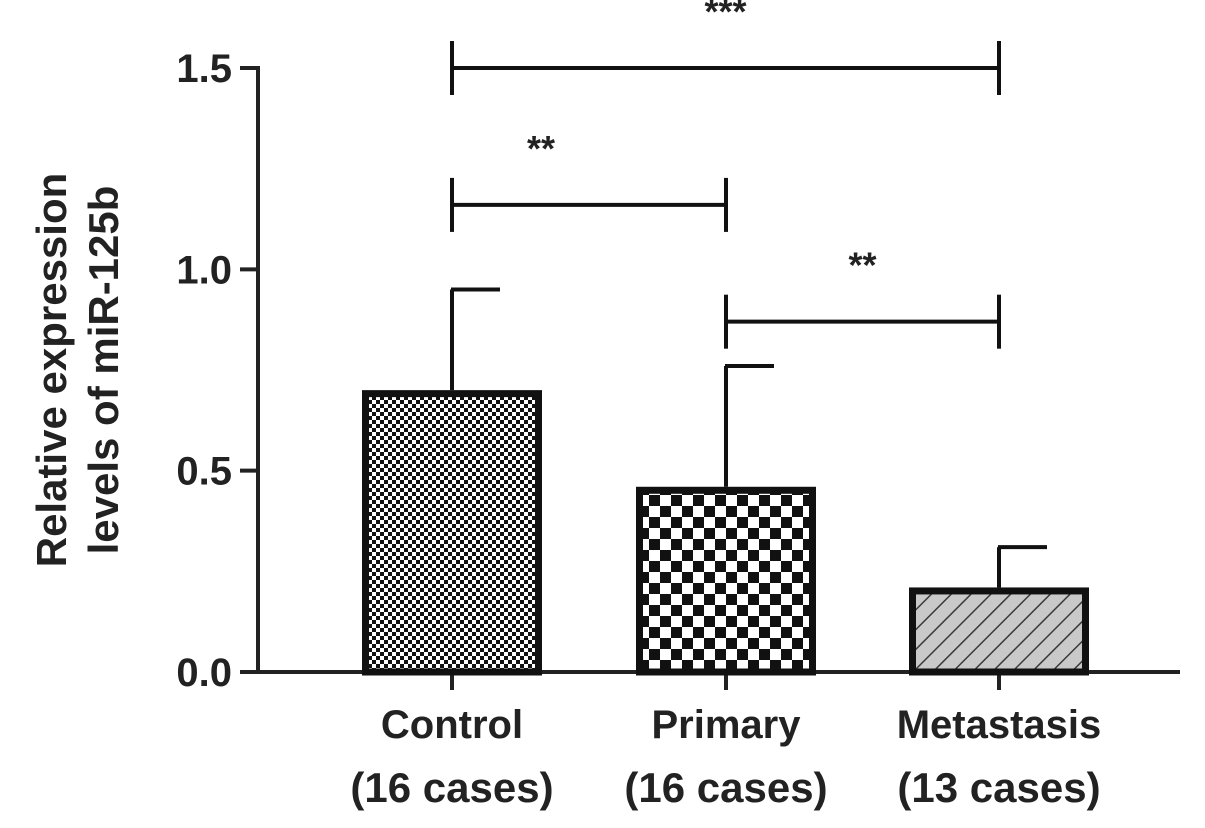 This screenshot has height=828, width=1205. I want to click on bar-primary, so click(726, 581).